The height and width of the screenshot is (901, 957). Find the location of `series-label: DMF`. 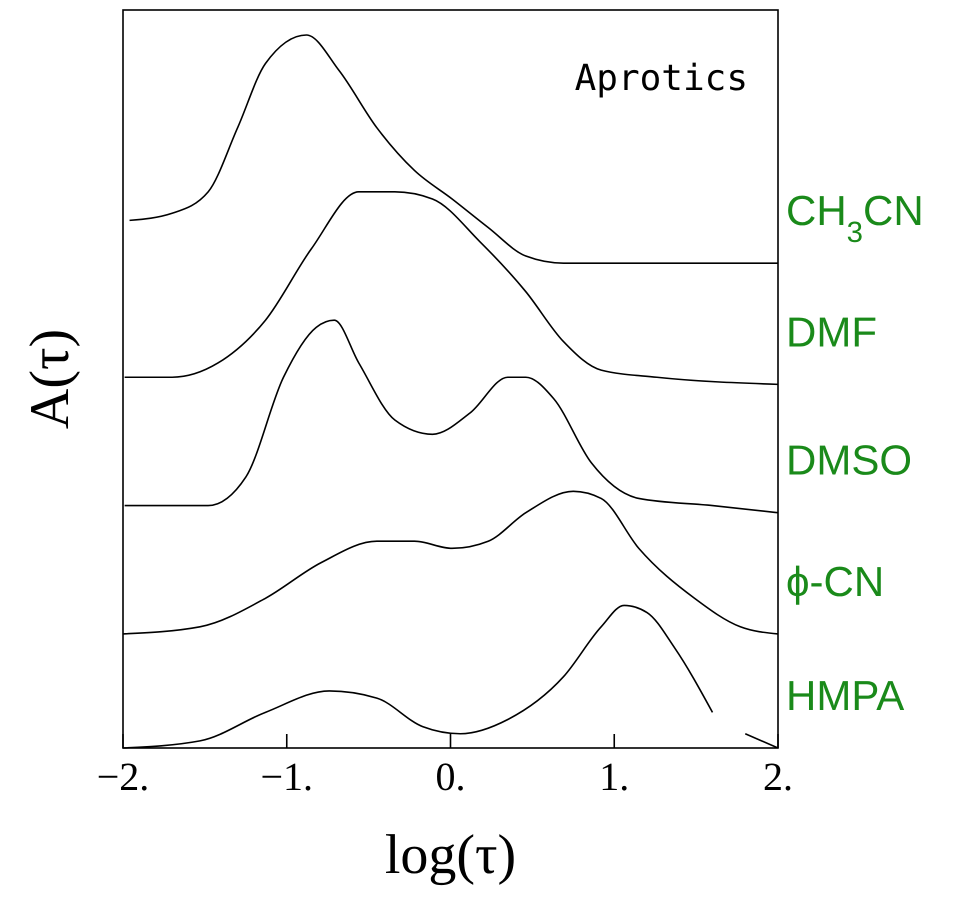

series-label: DMF is located at coordinates (831, 332).